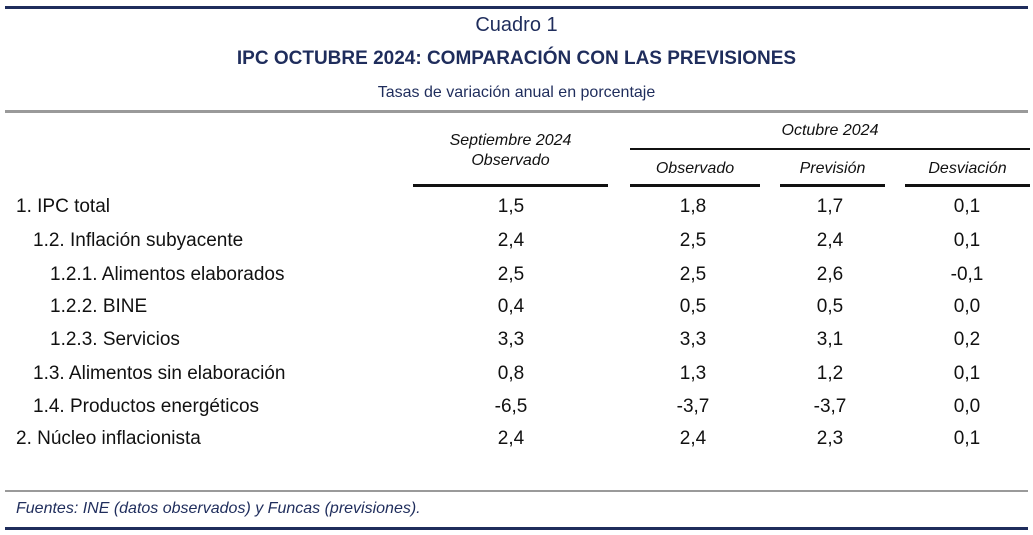 The height and width of the screenshot is (535, 1033). Describe the element at coordinates (516, 528) in the screenshot. I see `bottom-rule` at that location.